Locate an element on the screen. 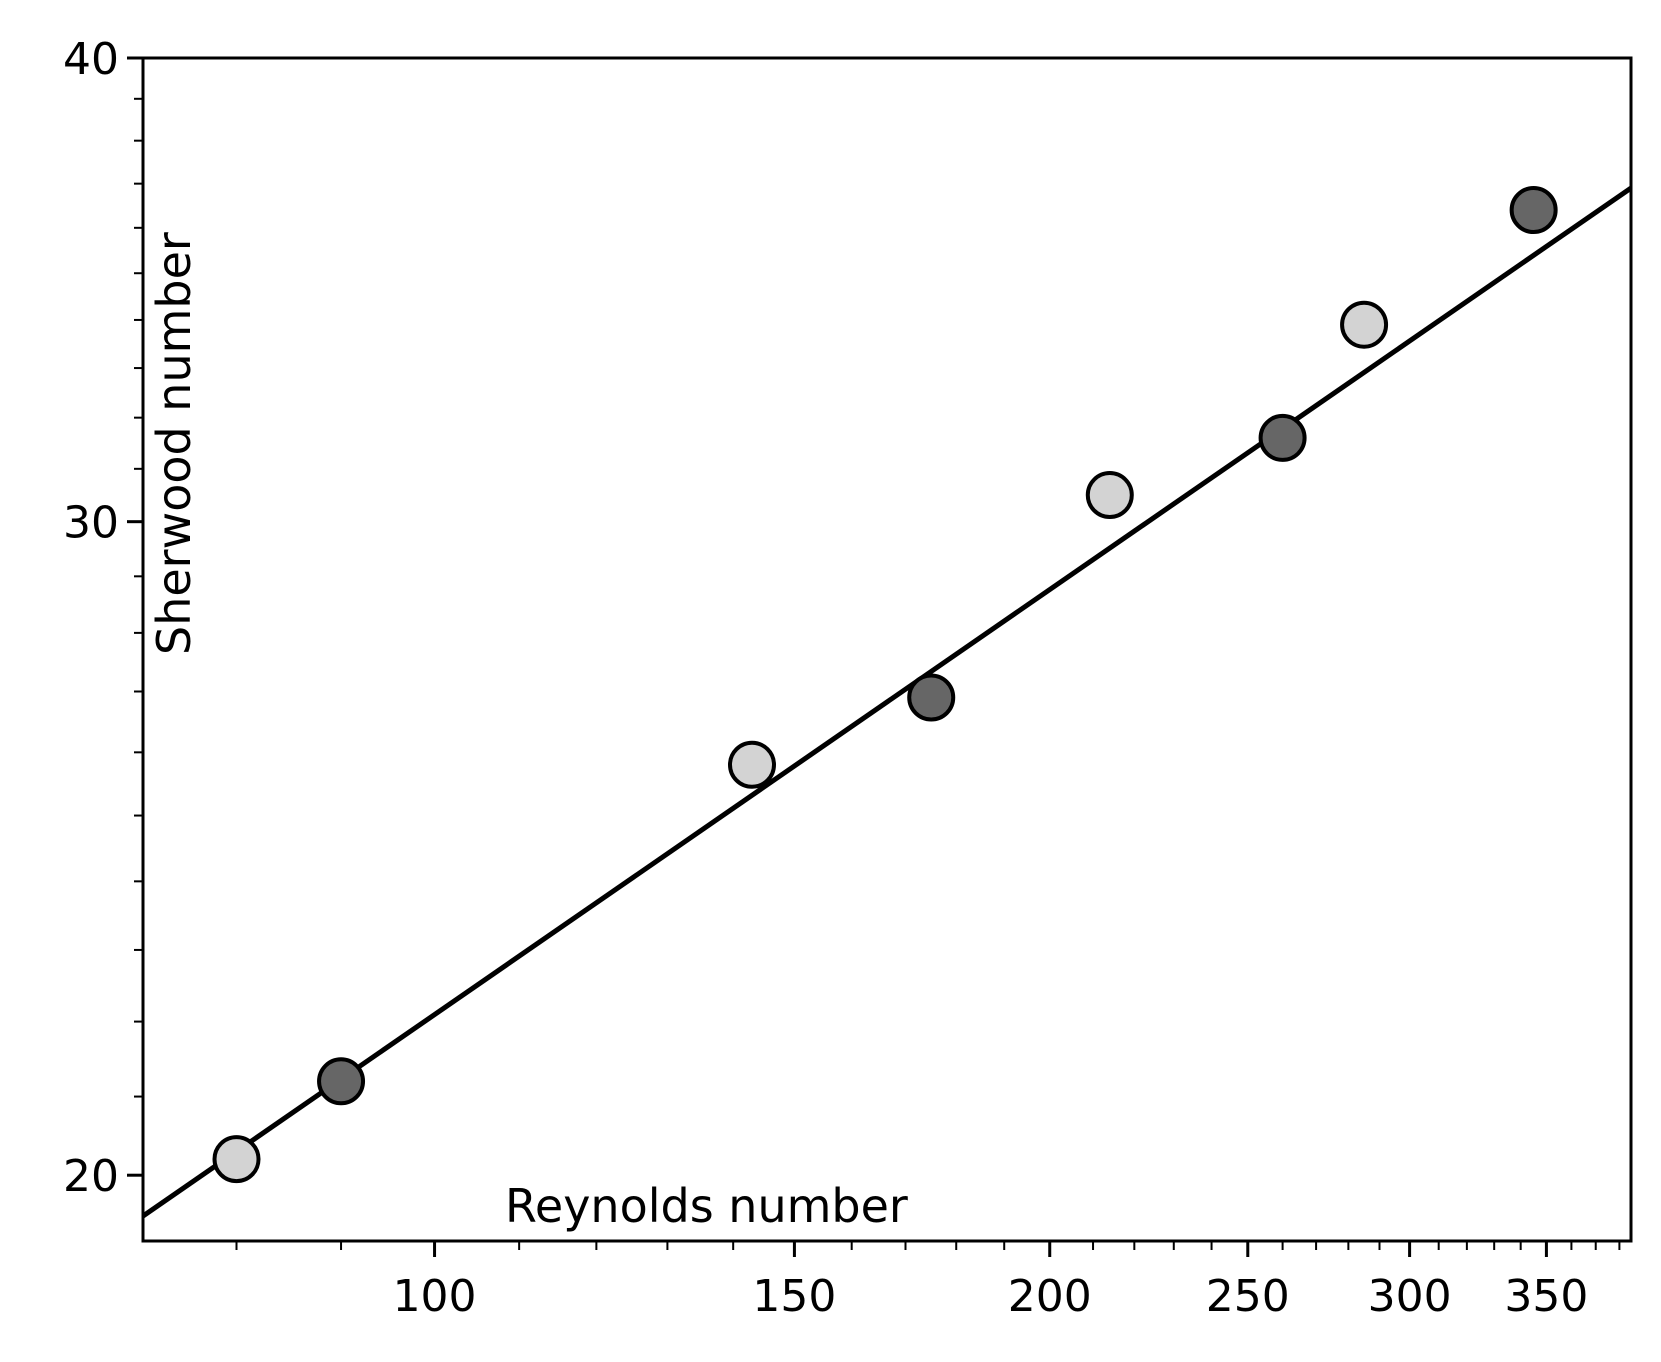 Image resolution: width=1661 pixels, height=1362 pixels. x-axis-label: Reynolds number is located at coordinates (706, 1206).